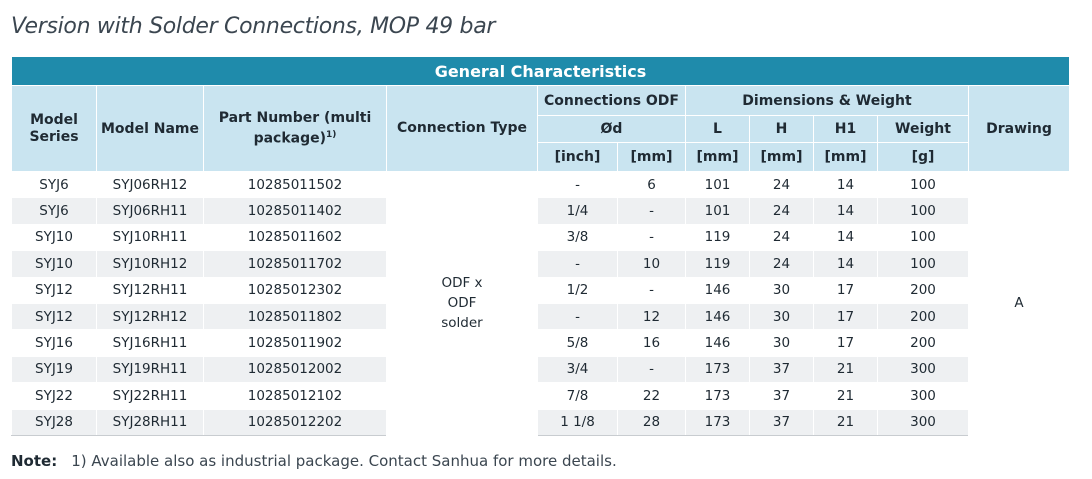 The image size is (1092, 479). Describe the element at coordinates (150, 369) in the screenshot. I see `cell-model-name: SYJ19RH11` at that location.